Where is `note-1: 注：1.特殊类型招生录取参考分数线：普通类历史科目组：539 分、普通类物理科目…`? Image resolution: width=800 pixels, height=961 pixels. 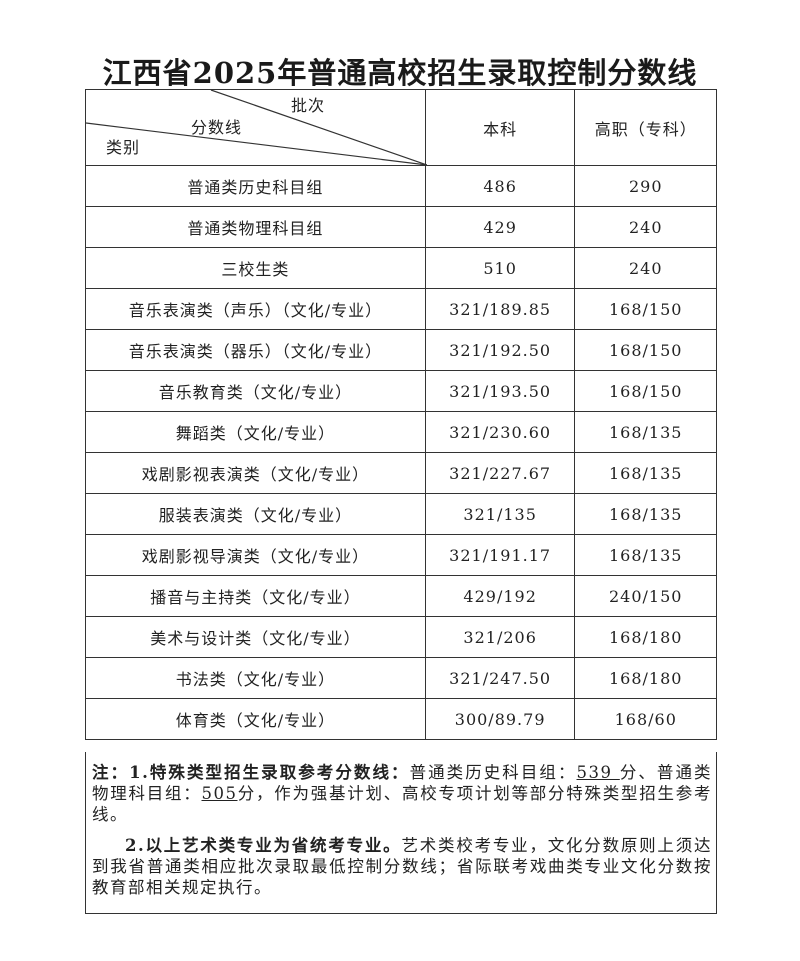
note-1: 注：1.特殊类型招生录取参考分数线：普通类历史科目组：539 分、普通类物理科目… is located at coordinates (402, 793).